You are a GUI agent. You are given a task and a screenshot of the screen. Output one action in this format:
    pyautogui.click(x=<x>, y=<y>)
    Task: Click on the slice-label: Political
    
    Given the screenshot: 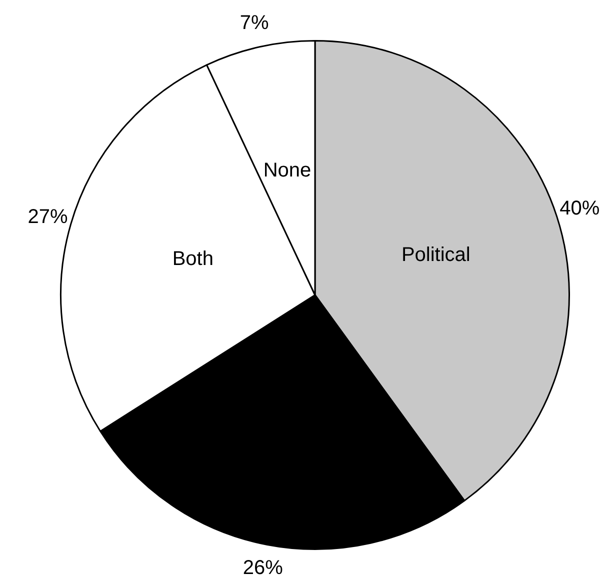 What is the action you would take?
    pyautogui.click(x=435, y=255)
    